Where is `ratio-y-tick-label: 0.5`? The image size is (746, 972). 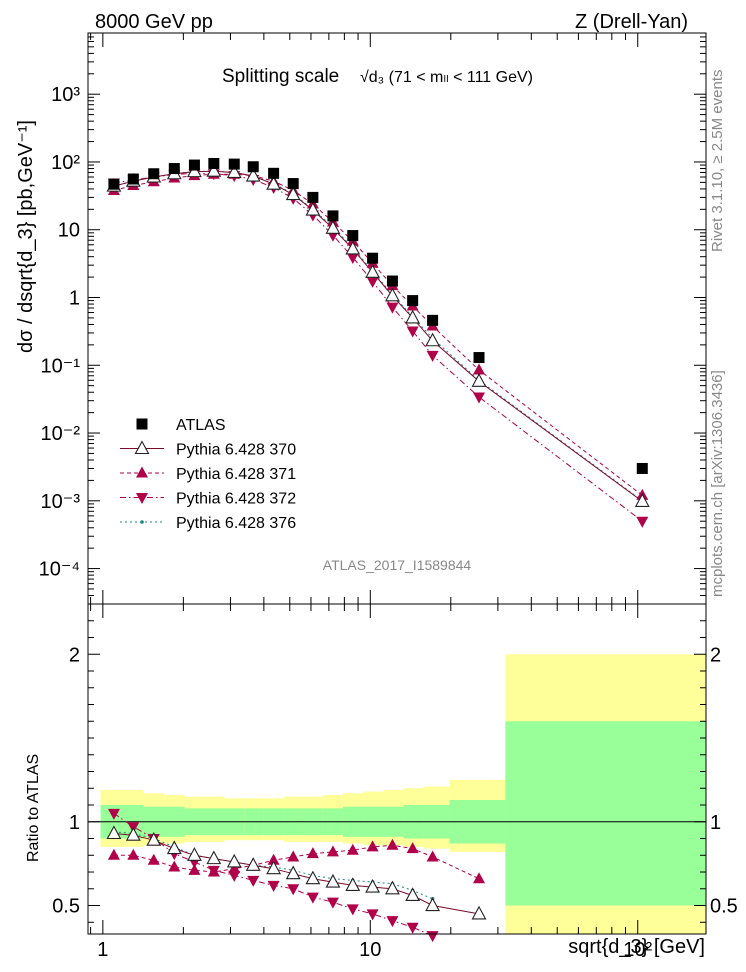
ratio-y-tick-label: 0.5 is located at coordinates (66, 907).